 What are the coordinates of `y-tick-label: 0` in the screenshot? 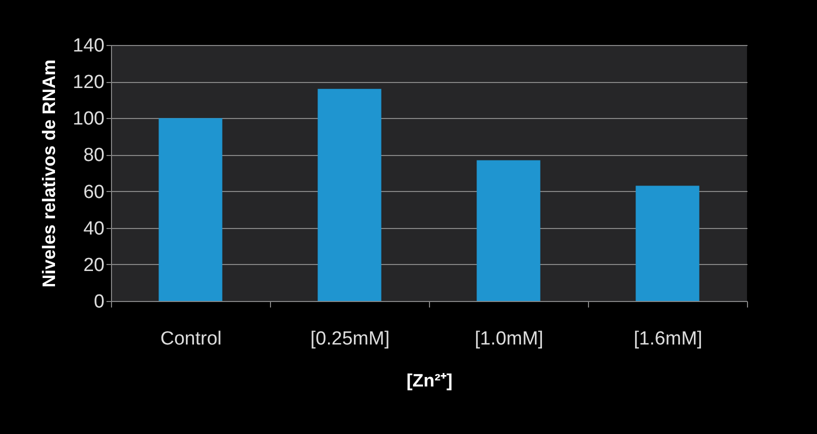 It's located at (99, 302).